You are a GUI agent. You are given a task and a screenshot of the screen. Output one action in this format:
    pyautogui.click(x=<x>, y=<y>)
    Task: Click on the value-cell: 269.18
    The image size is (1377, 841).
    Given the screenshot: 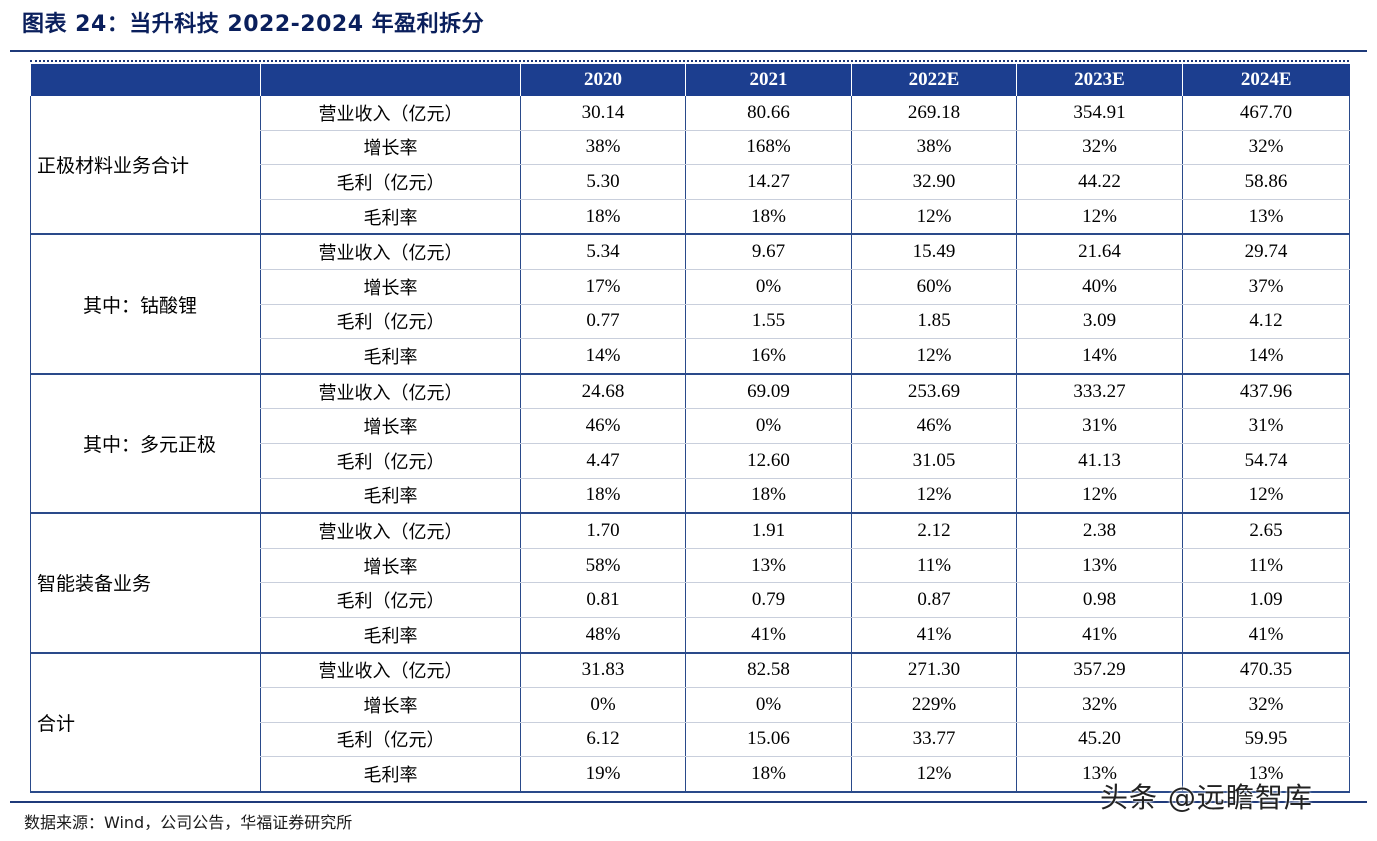 What is the action you would take?
    pyautogui.click(x=934, y=113)
    